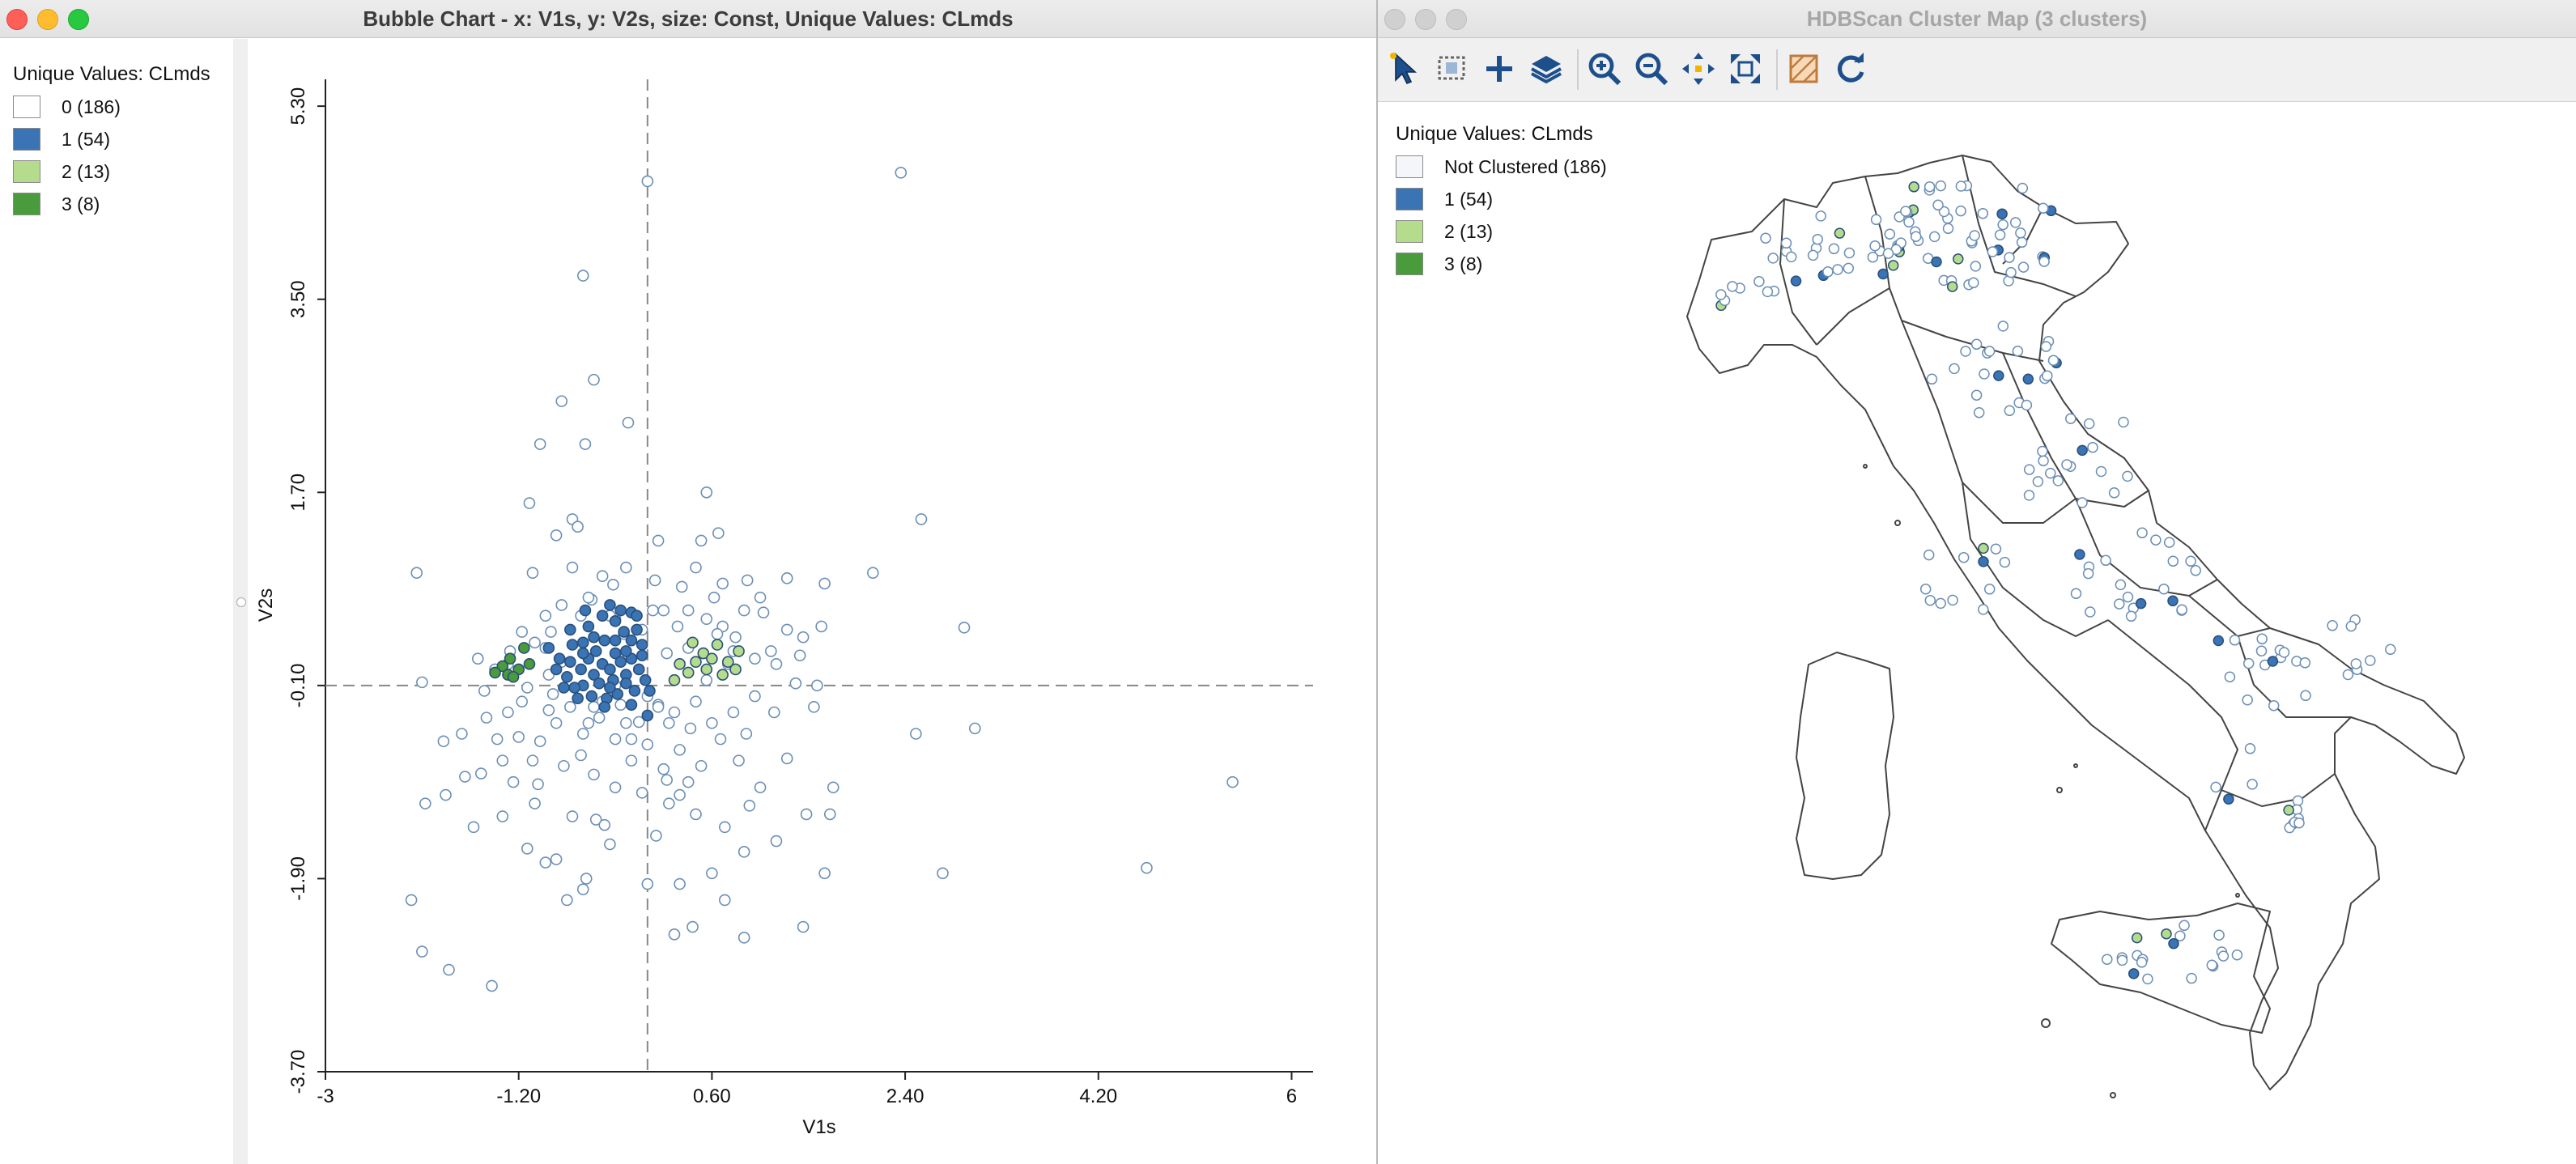  What do you see at coordinates (298, 1072) in the screenshot?
I see `y-tick-label: -3.70` at bounding box center [298, 1072].